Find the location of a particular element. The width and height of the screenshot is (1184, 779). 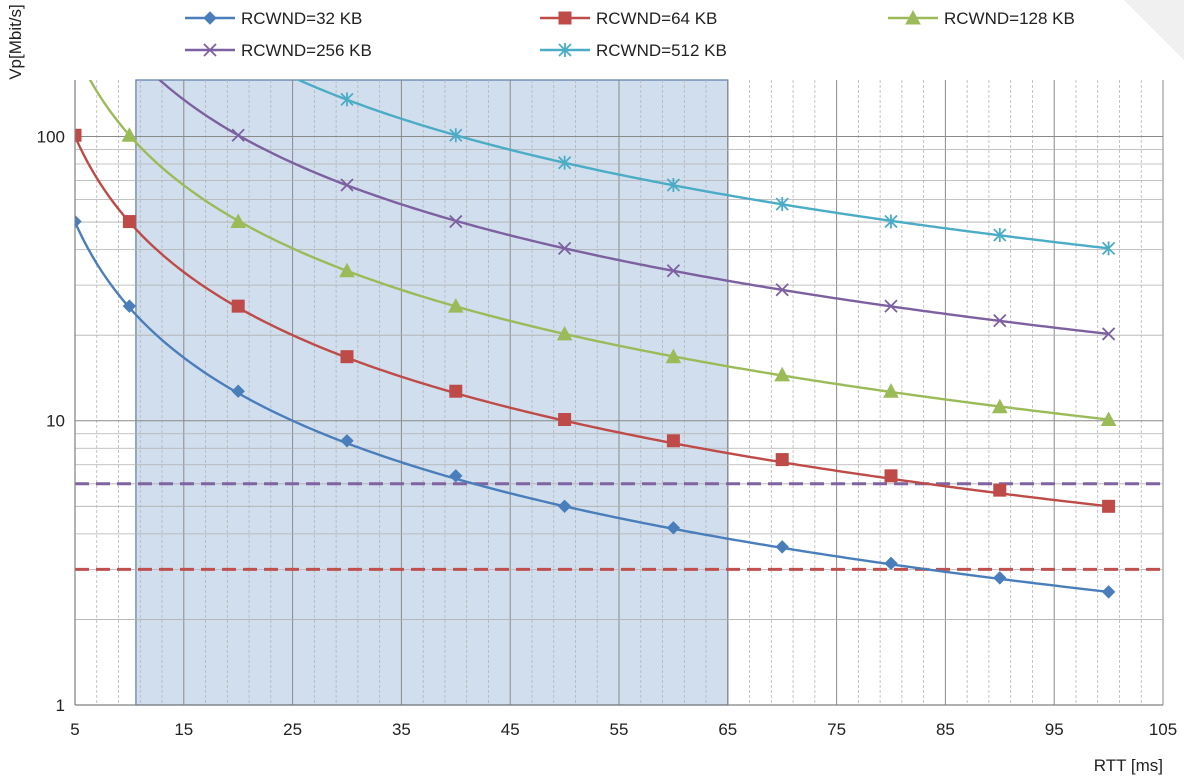

x-tick-label: 95 is located at coordinates (1054, 729).